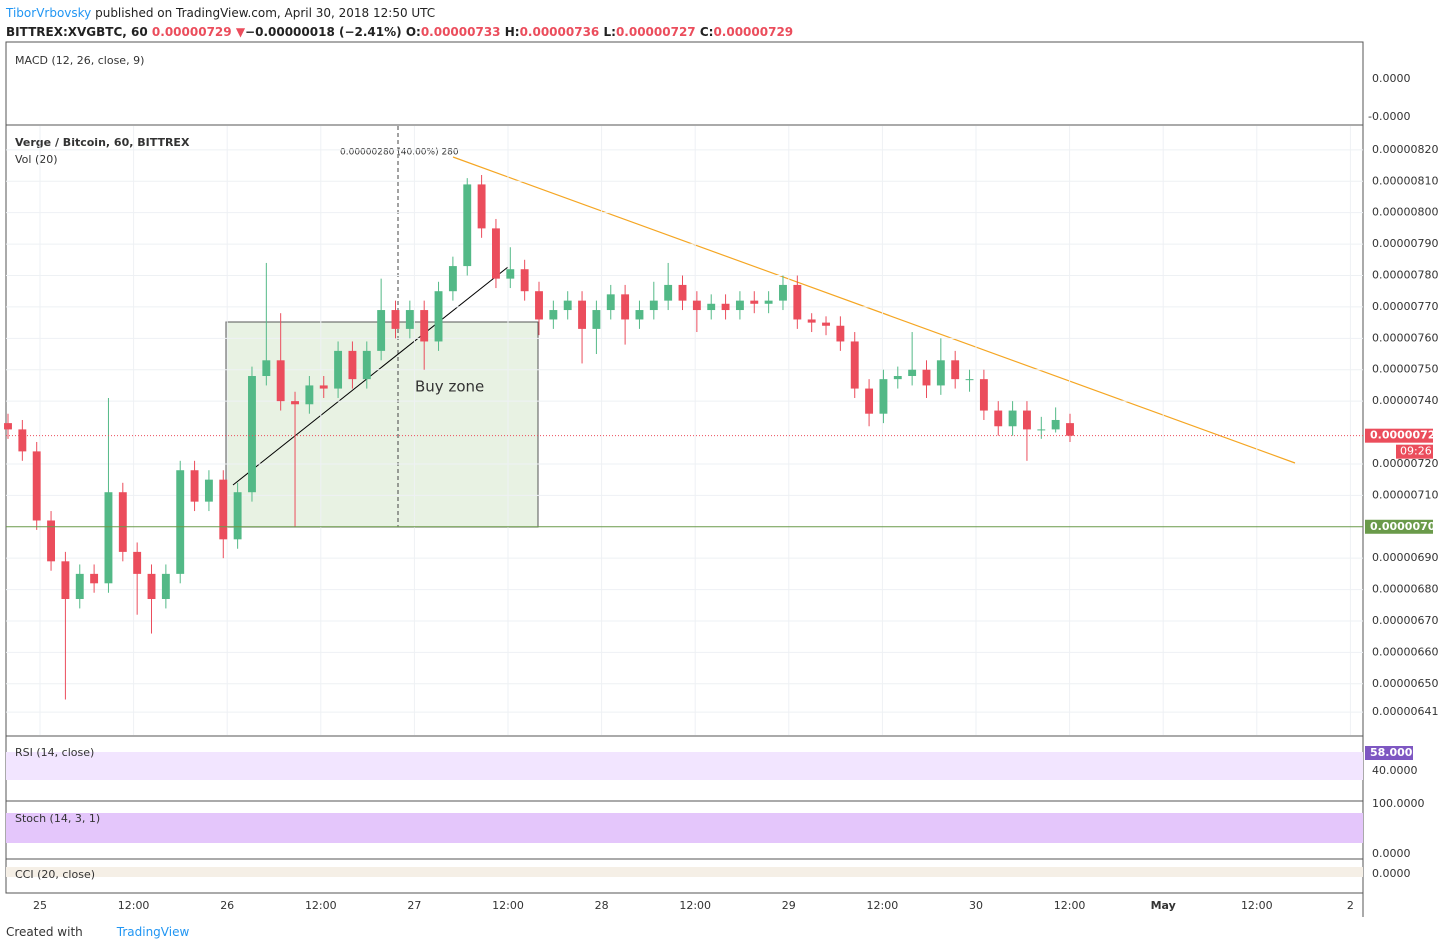 The height and width of the screenshot is (951, 1441). Describe the element at coordinates (323, 32) in the screenshot. I see `change: −0.00000018 (−2.41%)` at that location.